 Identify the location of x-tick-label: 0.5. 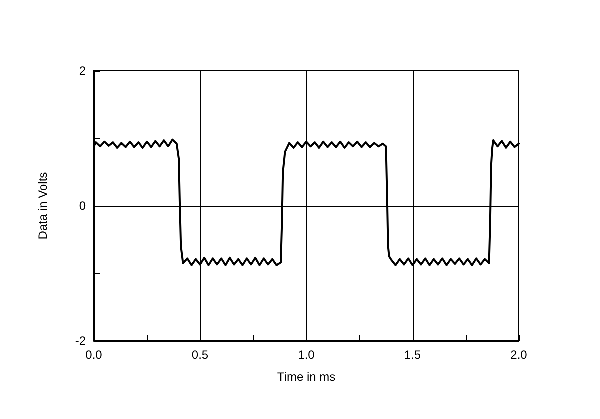
(200, 355).